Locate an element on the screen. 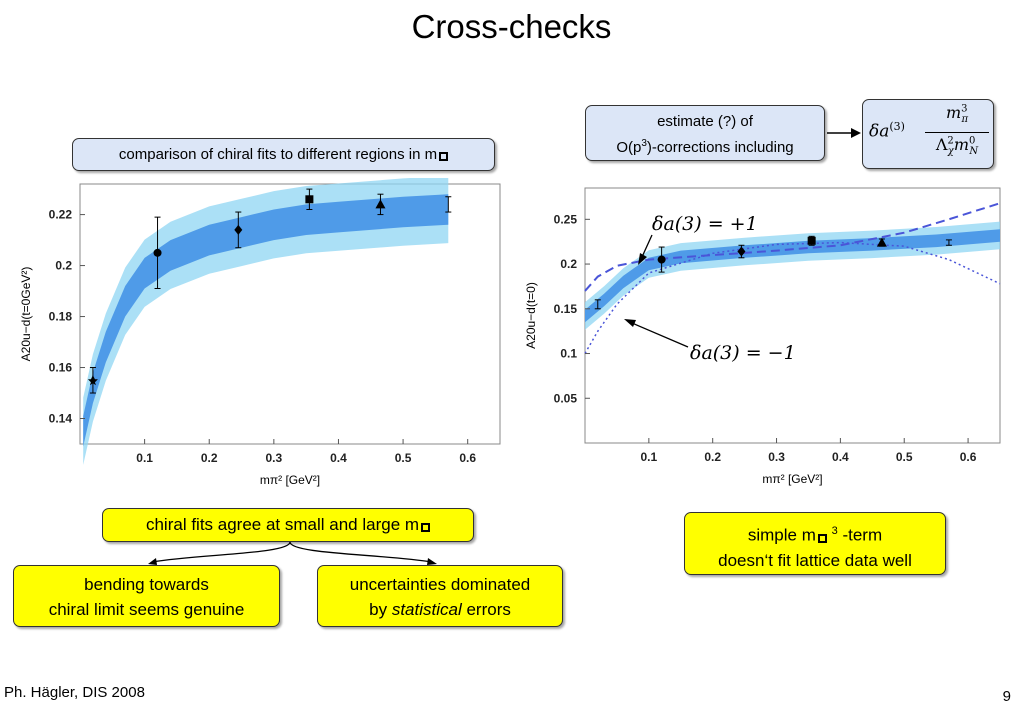  delta-plus-label: δa(3) = +1 is located at coordinates (705, 224).